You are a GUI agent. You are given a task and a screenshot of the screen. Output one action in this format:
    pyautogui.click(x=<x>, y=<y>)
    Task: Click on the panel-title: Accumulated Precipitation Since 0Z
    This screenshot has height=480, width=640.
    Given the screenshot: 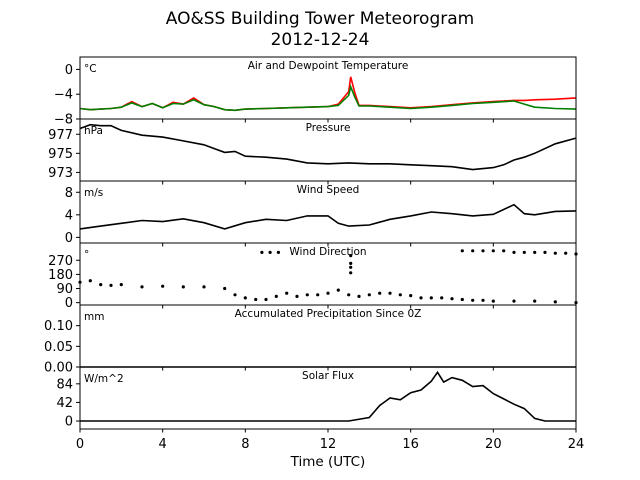 What is the action you would take?
    pyautogui.click(x=328, y=314)
    